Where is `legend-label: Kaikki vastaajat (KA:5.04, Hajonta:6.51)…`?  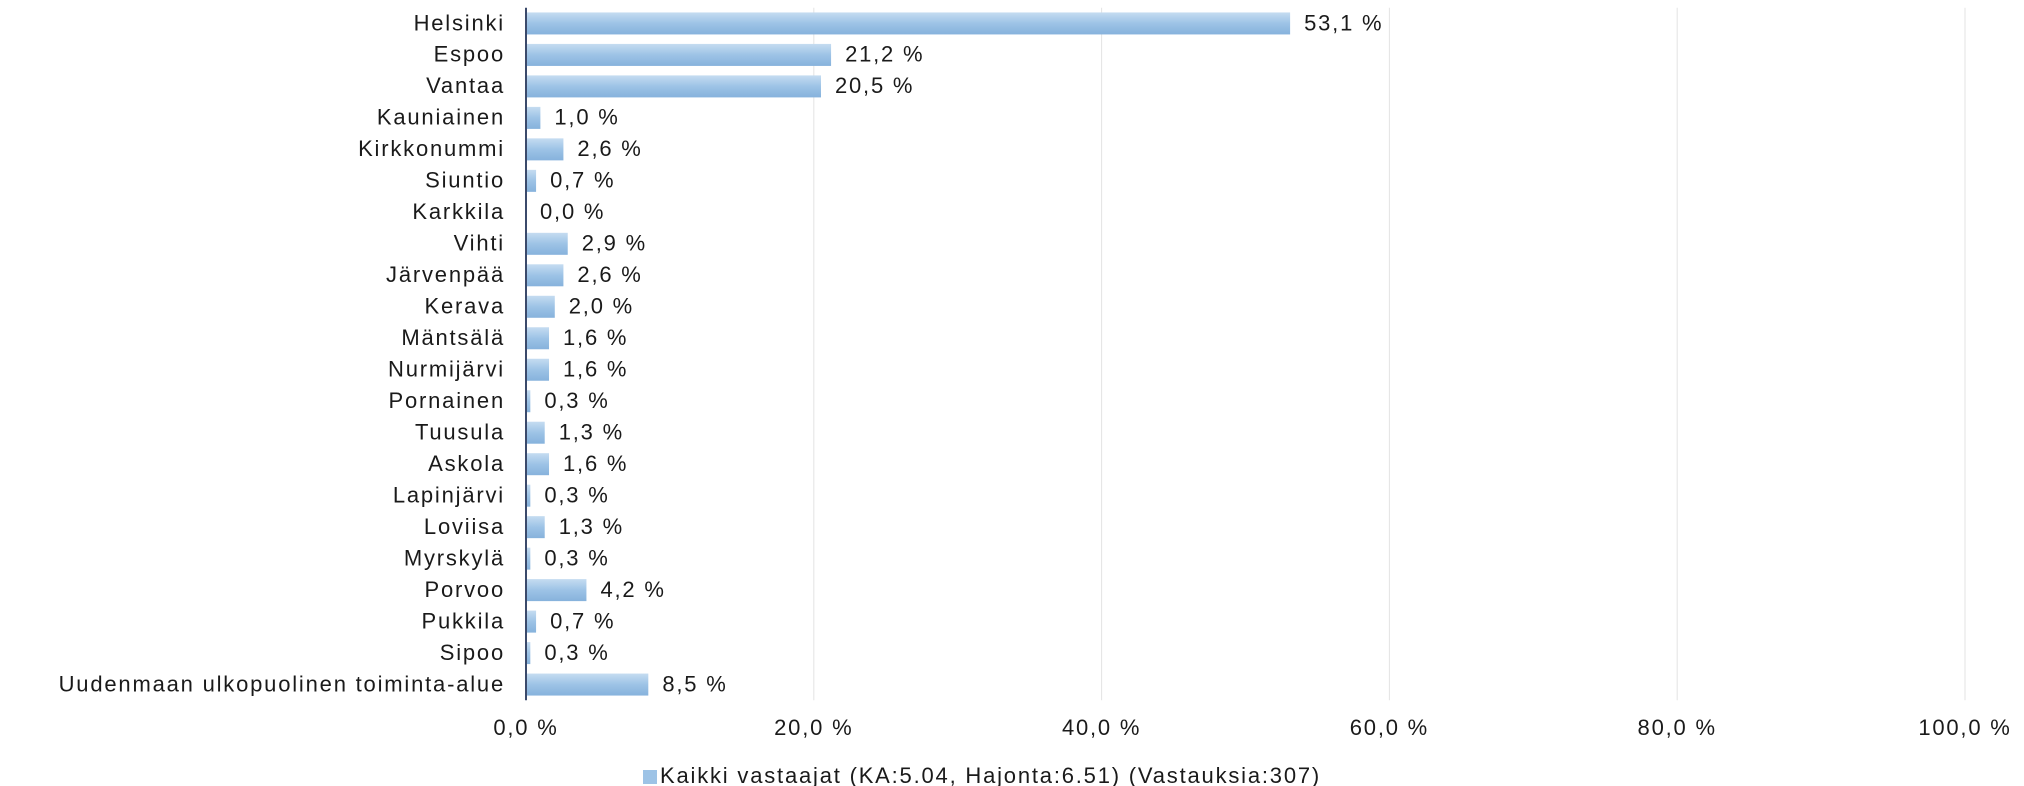
legend-label: Kaikki vastaajat (KA:5.04, Hajonta:6.51)… is located at coordinates (990, 774).